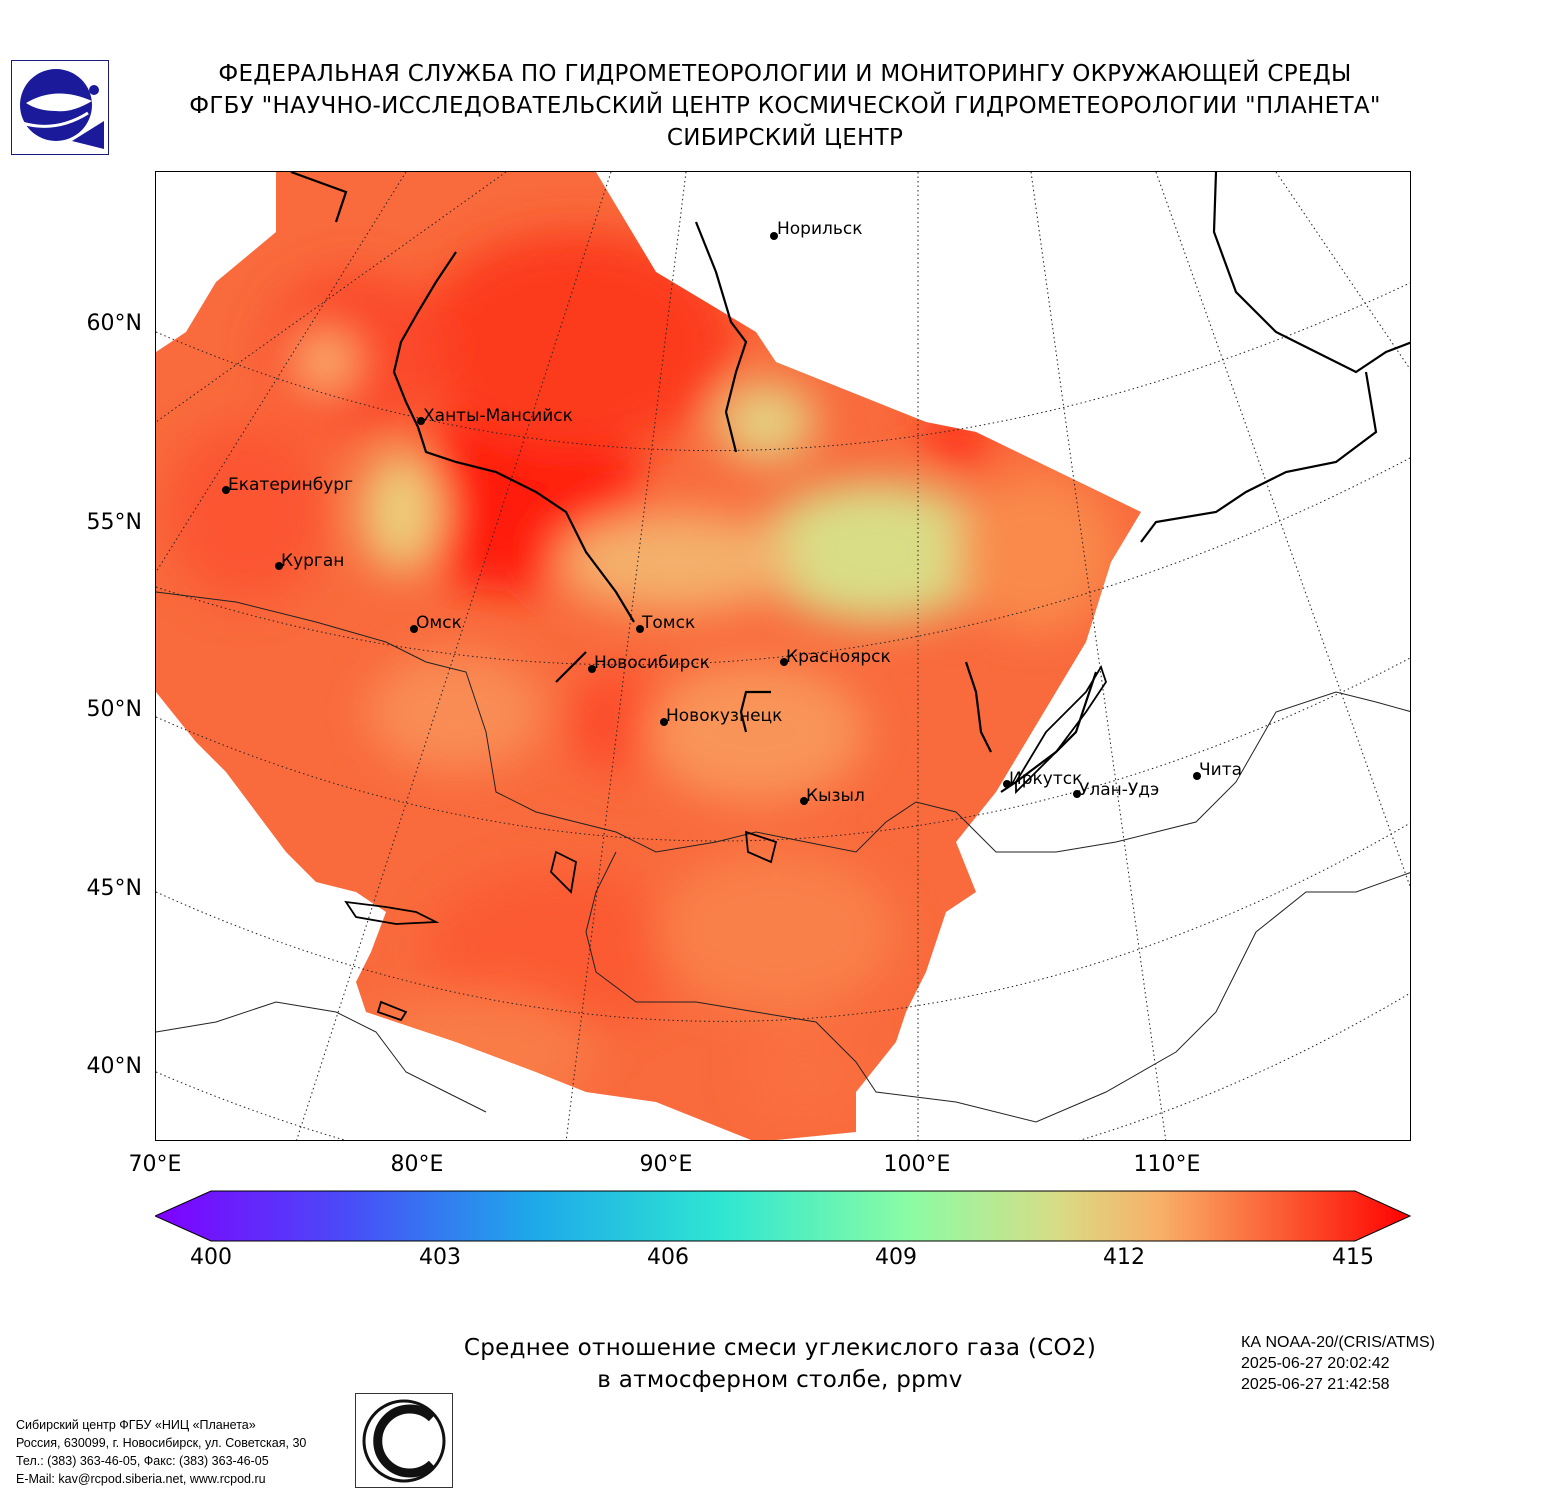  Describe the element at coordinates (1338, 1342) in the screenshot. I see `satellite-name: КА NOAA-20/(CRIS/ATMS)` at that location.